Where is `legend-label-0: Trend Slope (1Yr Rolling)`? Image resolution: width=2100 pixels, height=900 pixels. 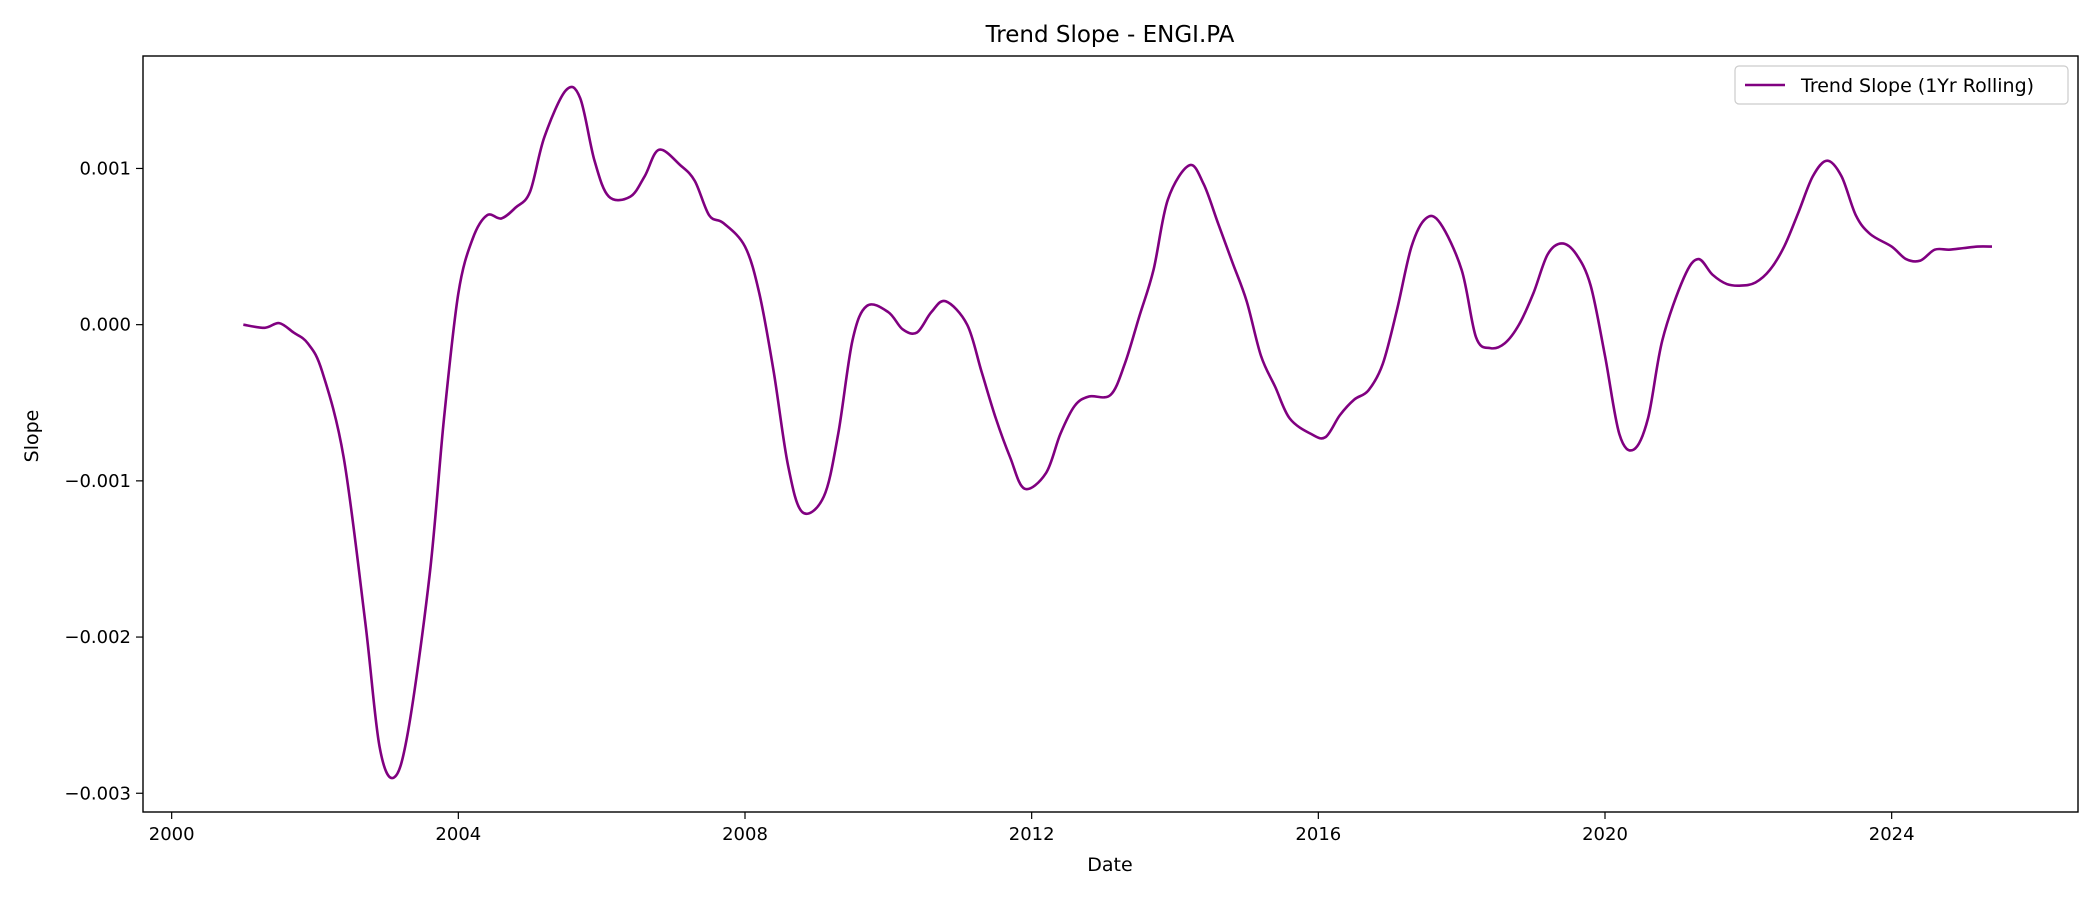
legend-label-0: Trend Slope (1Yr Rolling) is located at coordinates (1917, 86).